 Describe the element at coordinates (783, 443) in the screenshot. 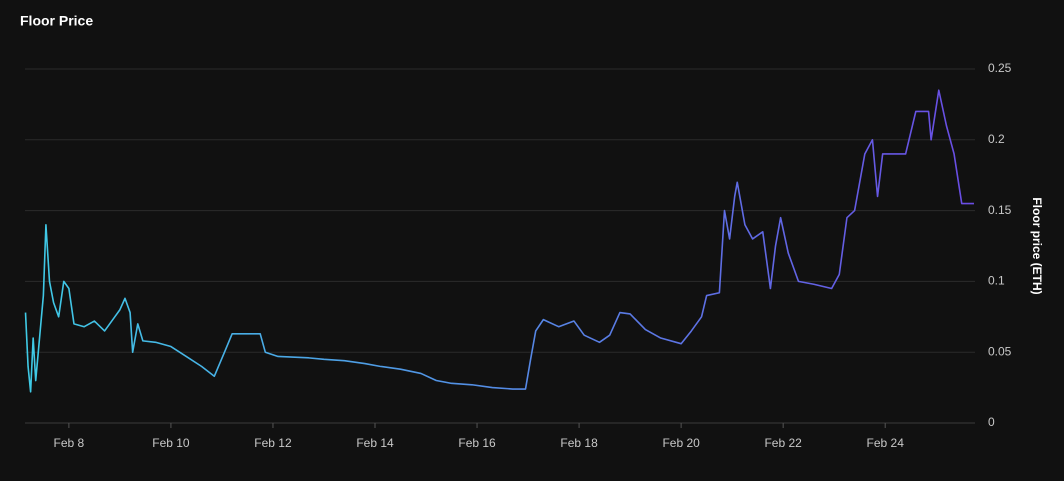

I see `x-tick-label: Feb 22` at that location.